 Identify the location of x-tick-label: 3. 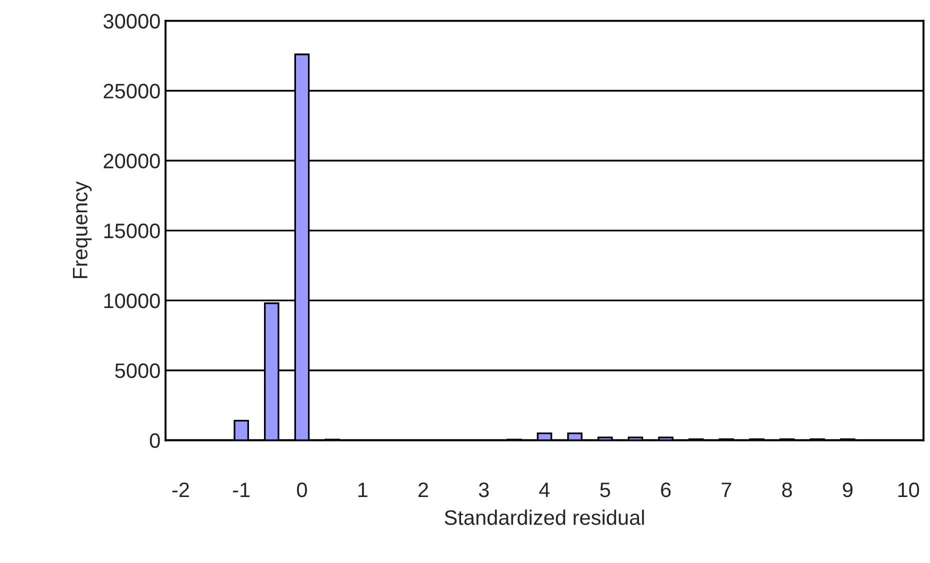
(483, 490).